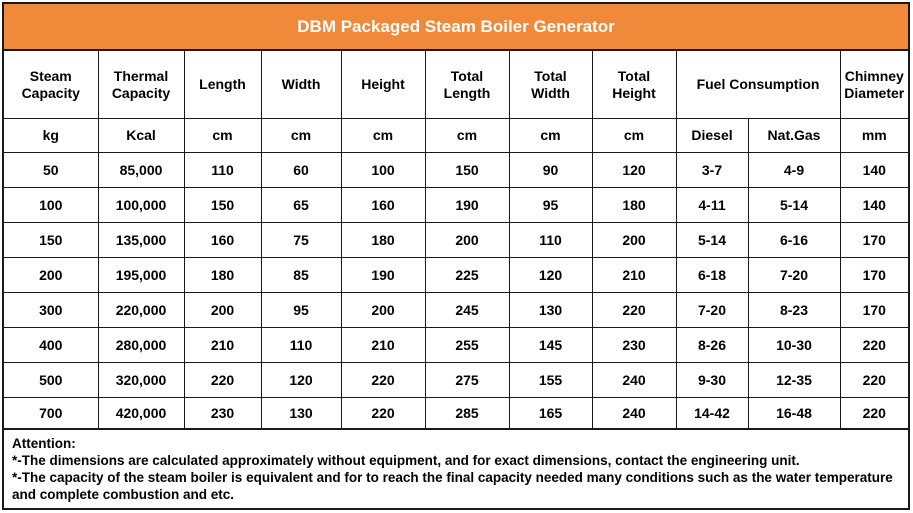 The height and width of the screenshot is (513, 913). What do you see at coordinates (51, 170) in the screenshot?
I see `table-cell: 50` at bounding box center [51, 170].